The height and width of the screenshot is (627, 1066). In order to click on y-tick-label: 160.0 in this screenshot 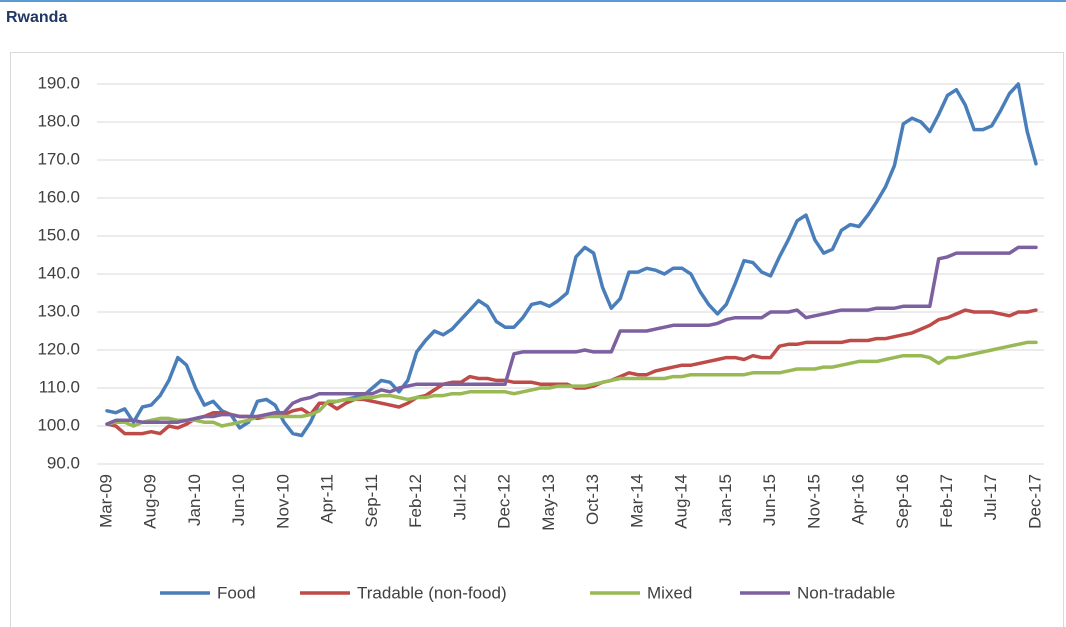, I will do `click(58, 196)`.